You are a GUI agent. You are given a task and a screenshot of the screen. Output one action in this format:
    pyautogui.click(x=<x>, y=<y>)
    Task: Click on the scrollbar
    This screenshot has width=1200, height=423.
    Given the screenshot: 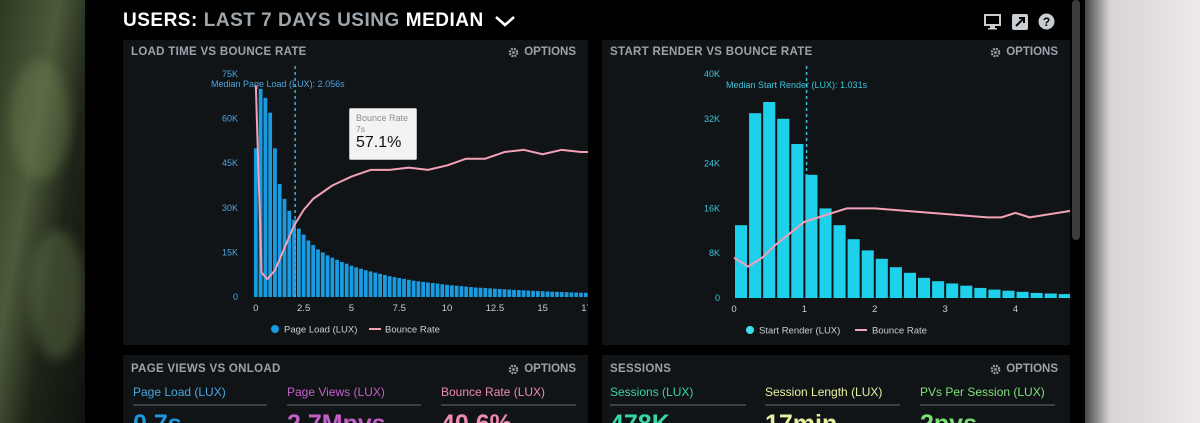 What is the action you would take?
    pyautogui.click(x=1076, y=120)
    